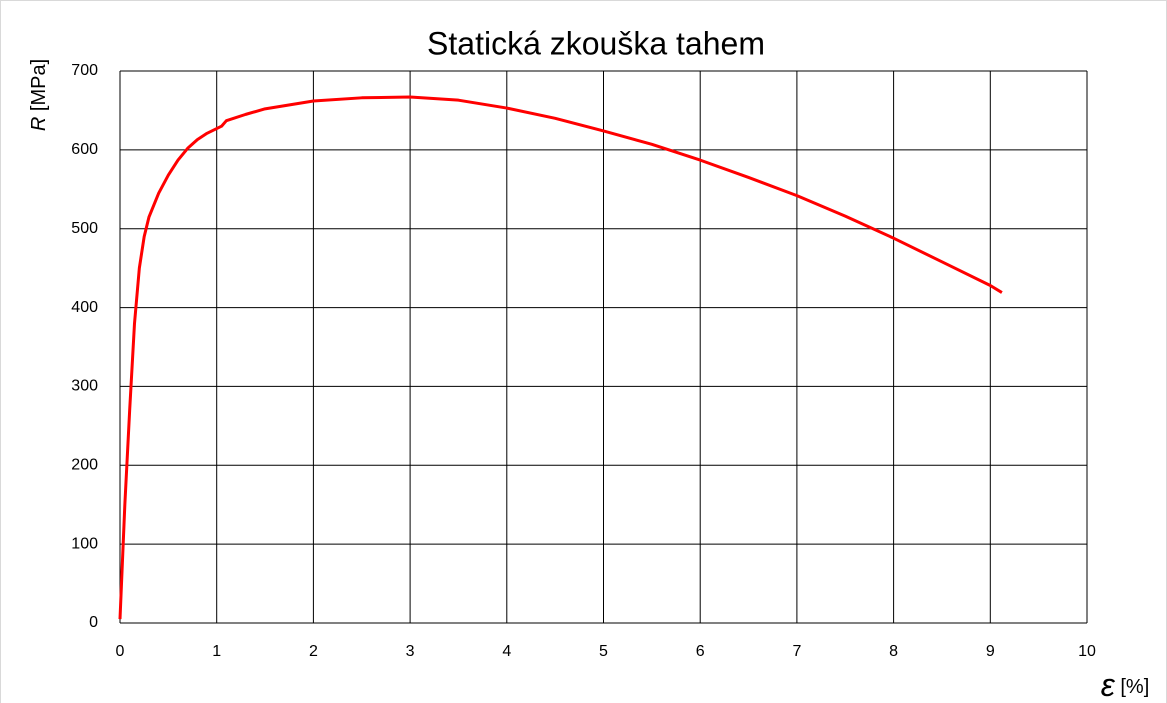 The image size is (1167, 703). What do you see at coordinates (1134, 687) in the screenshot?
I see `x-axis-unit: [%]` at bounding box center [1134, 687].